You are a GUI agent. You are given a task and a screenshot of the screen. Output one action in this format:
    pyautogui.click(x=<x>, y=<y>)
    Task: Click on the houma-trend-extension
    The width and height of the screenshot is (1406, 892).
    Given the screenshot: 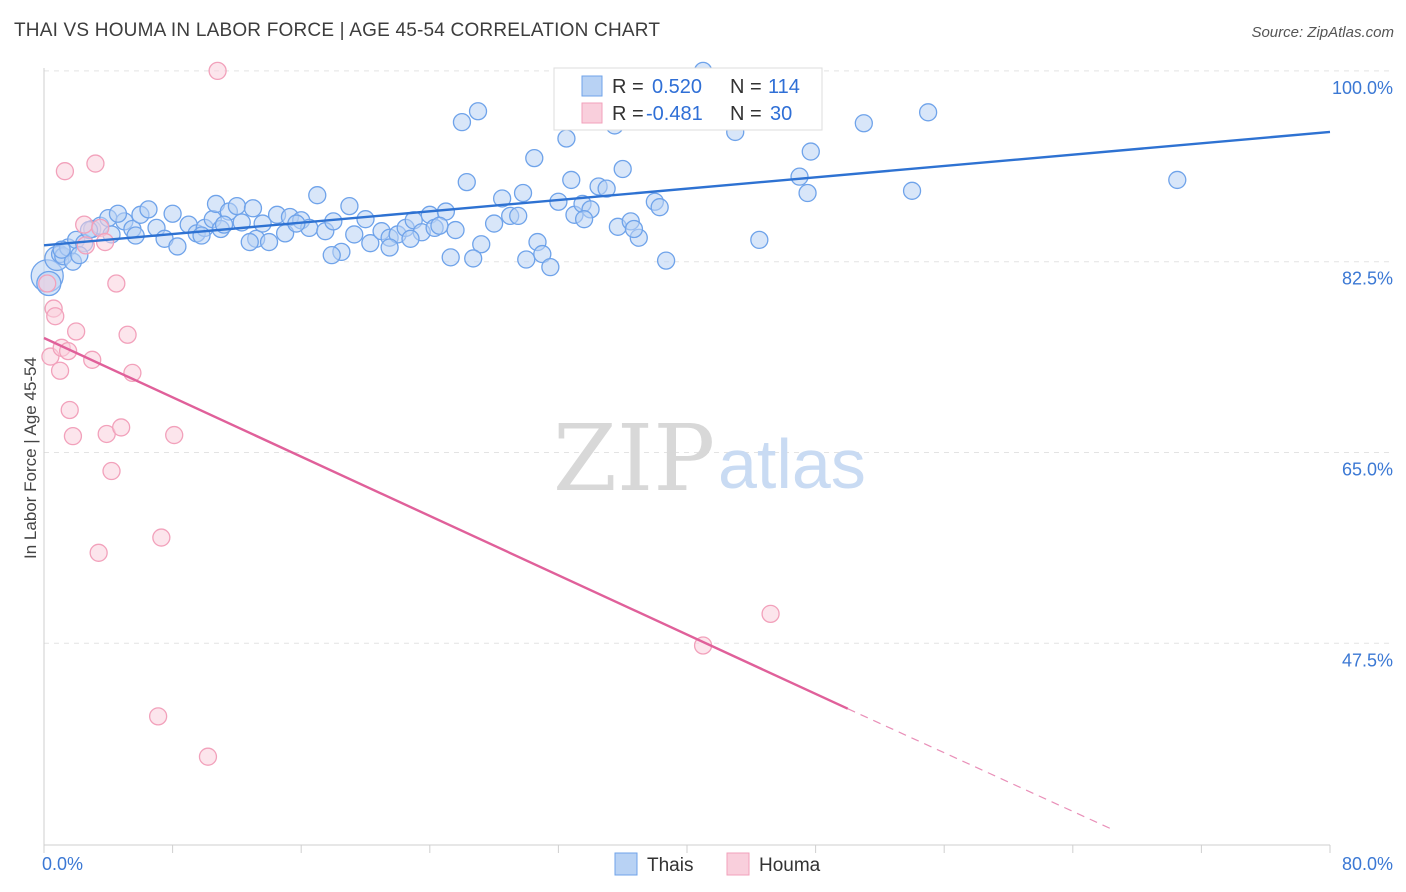 What is the action you would take?
    pyautogui.click(x=980, y=769)
    